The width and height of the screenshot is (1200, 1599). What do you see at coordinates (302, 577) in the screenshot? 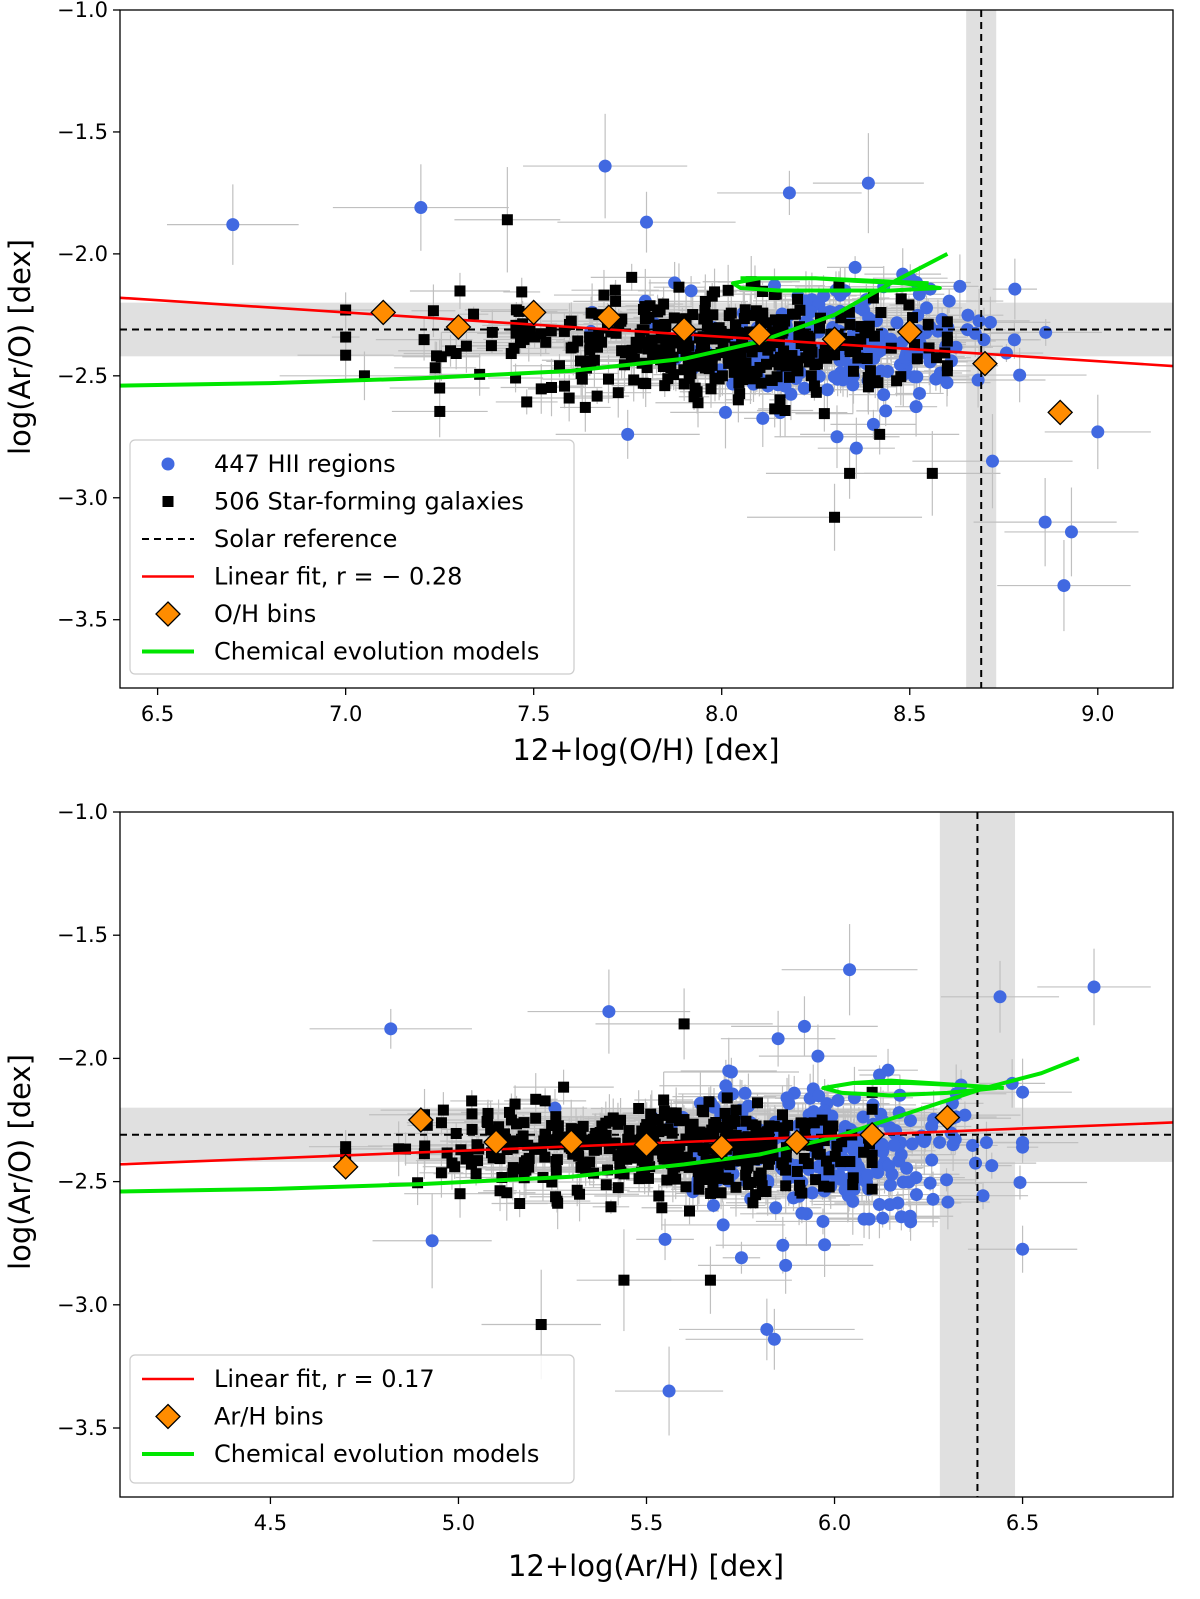
I see `legend-item-fit: Linear fit, r = − 0.28` at bounding box center [302, 577].